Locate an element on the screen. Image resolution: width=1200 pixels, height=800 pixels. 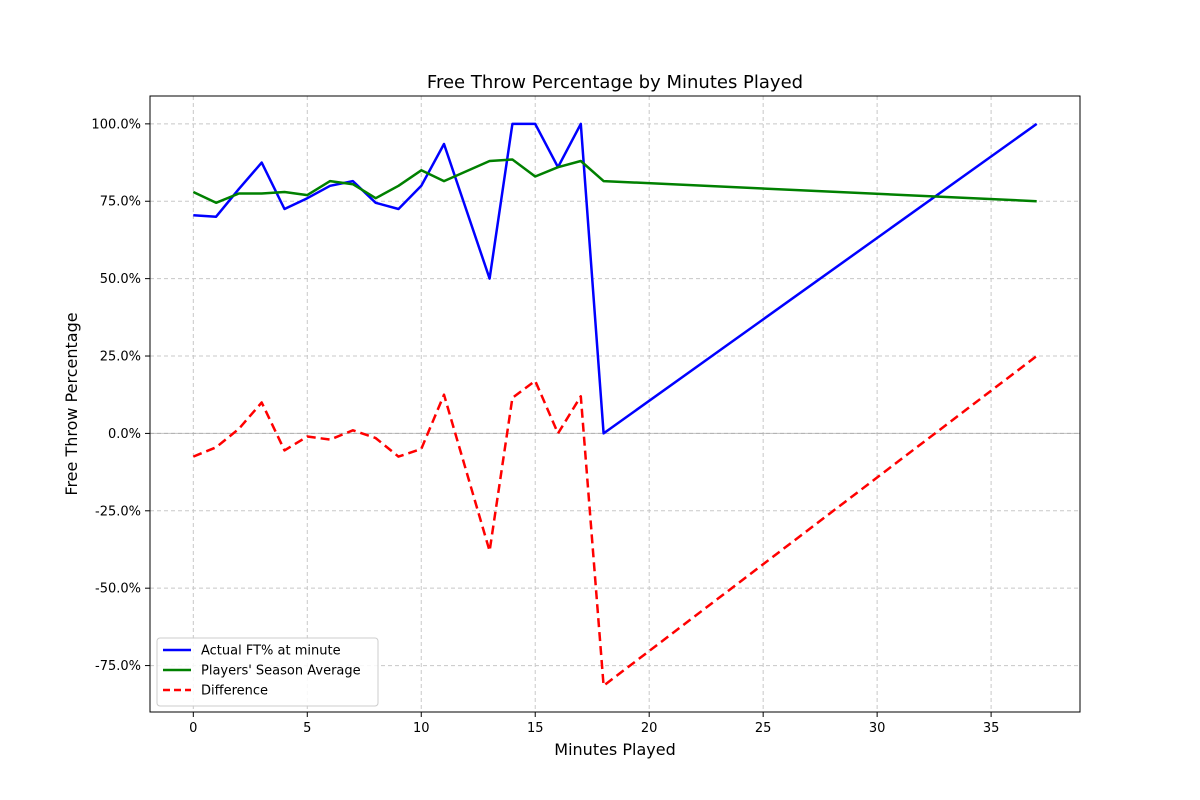
y-tick-label: 75.0% is located at coordinates (120, 202).